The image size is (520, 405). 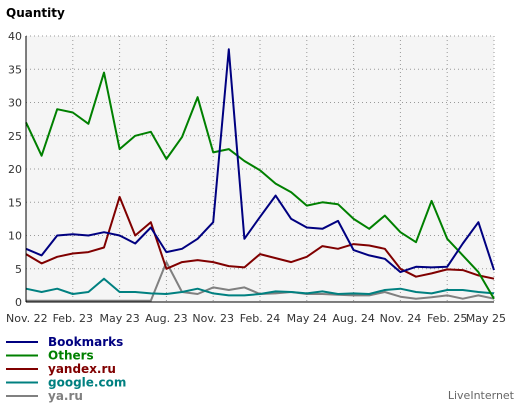 What do you see at coordinates (401, 318) in the screenshot?
I see `x-tick-label: Nov. 24` at bounding box center [401, 318].